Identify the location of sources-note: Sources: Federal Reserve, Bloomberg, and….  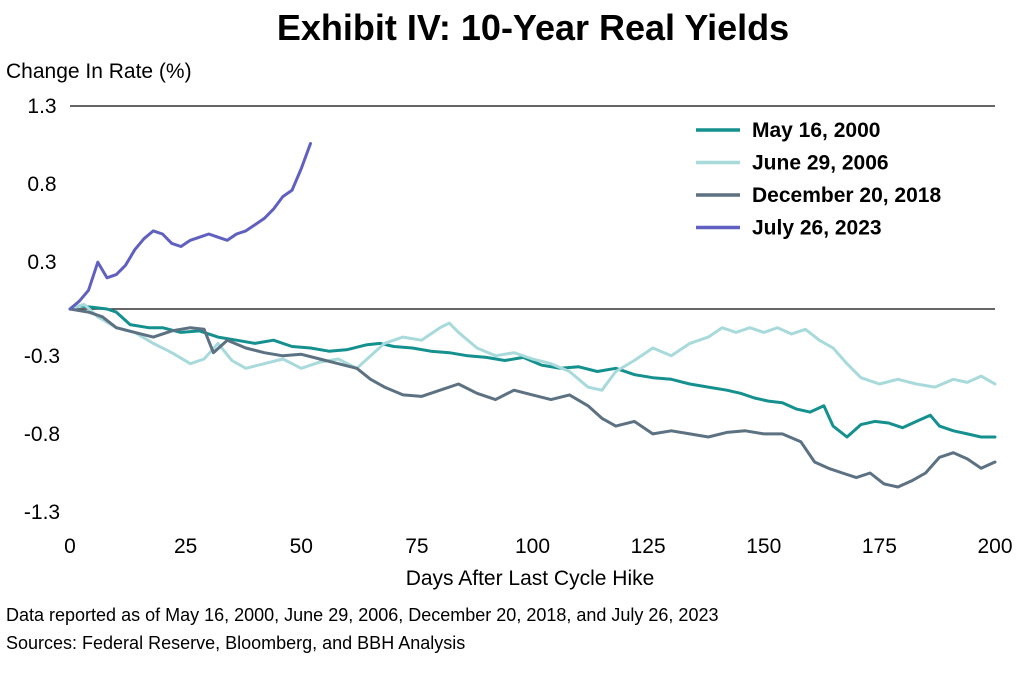
(236, 643).